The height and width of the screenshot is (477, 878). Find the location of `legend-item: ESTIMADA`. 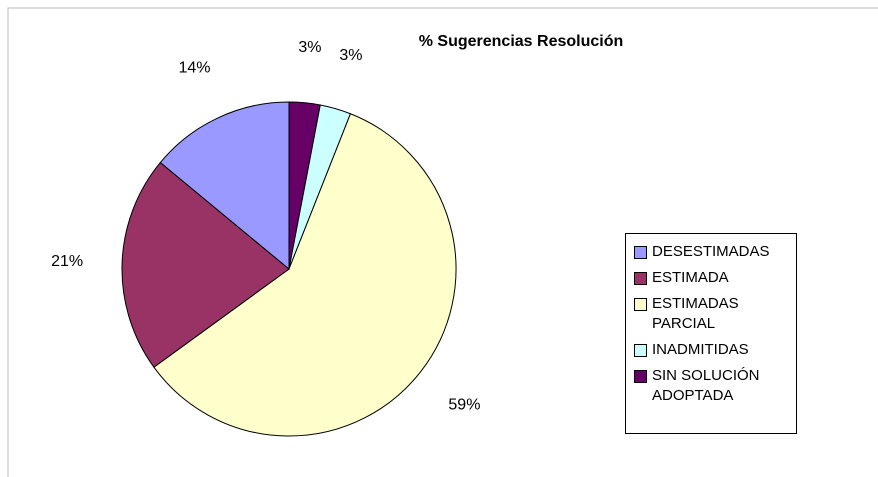

legend-item: ESTIMADA is located at coordinates (712, 278).